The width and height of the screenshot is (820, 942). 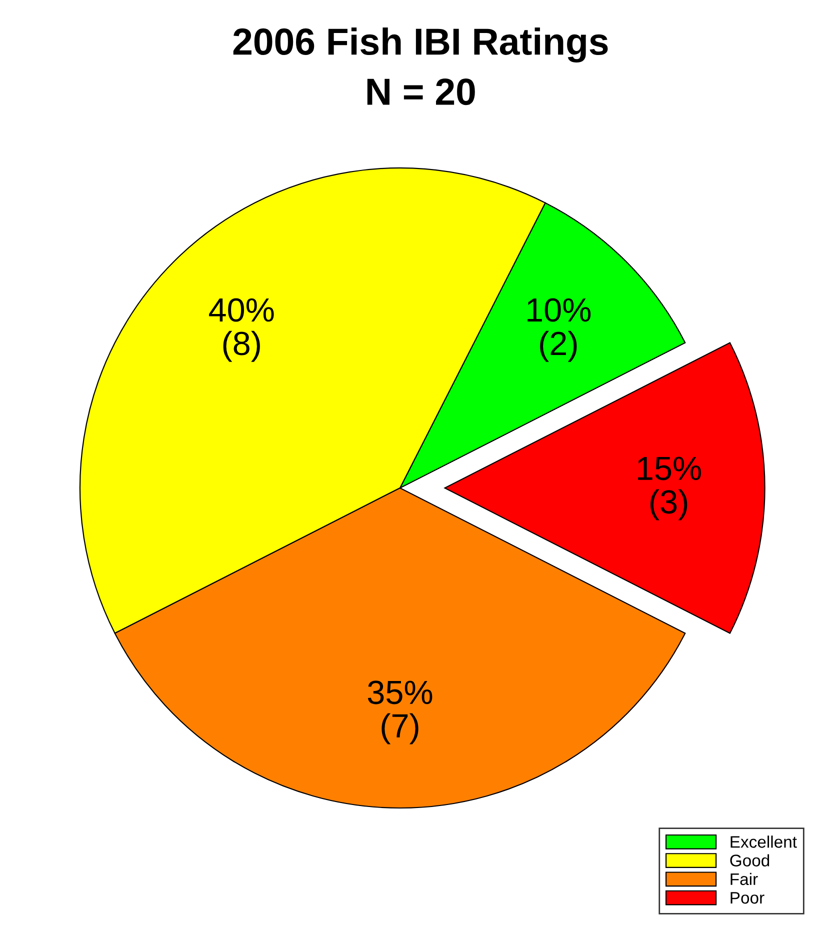 I want to click on data-label: 10% (2), so click(x=559, y=330).